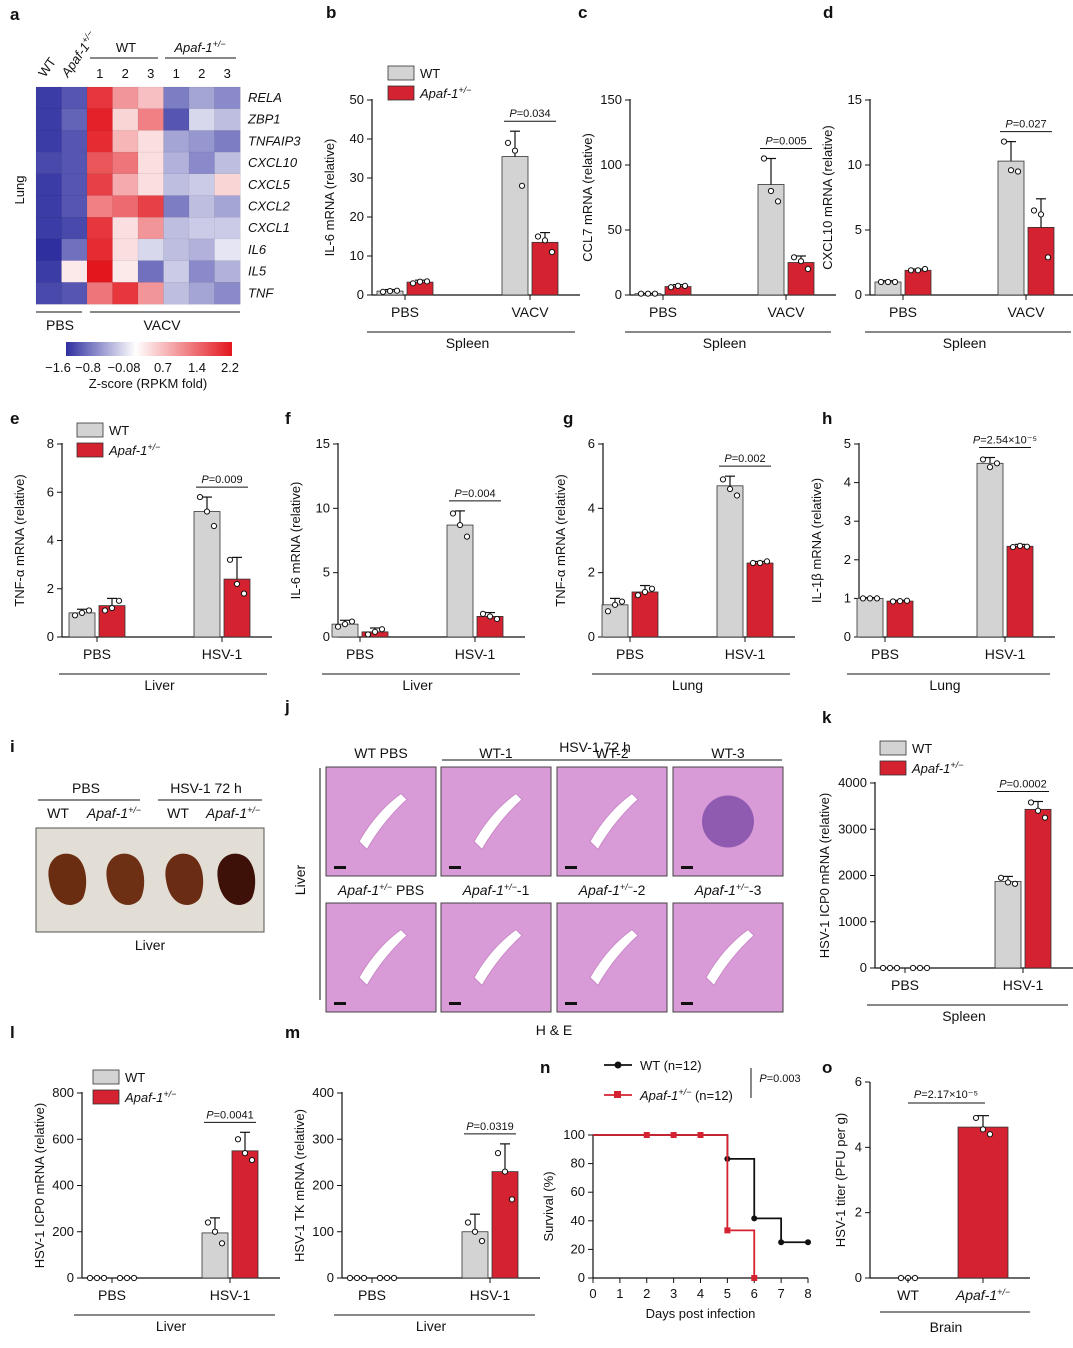 The width and height of the screenshot is (1073, 1348). What do you see at coordinates (162, 325) in the screenshot?
I see `group-vacv: VACV` at bounding box center [162, 325].